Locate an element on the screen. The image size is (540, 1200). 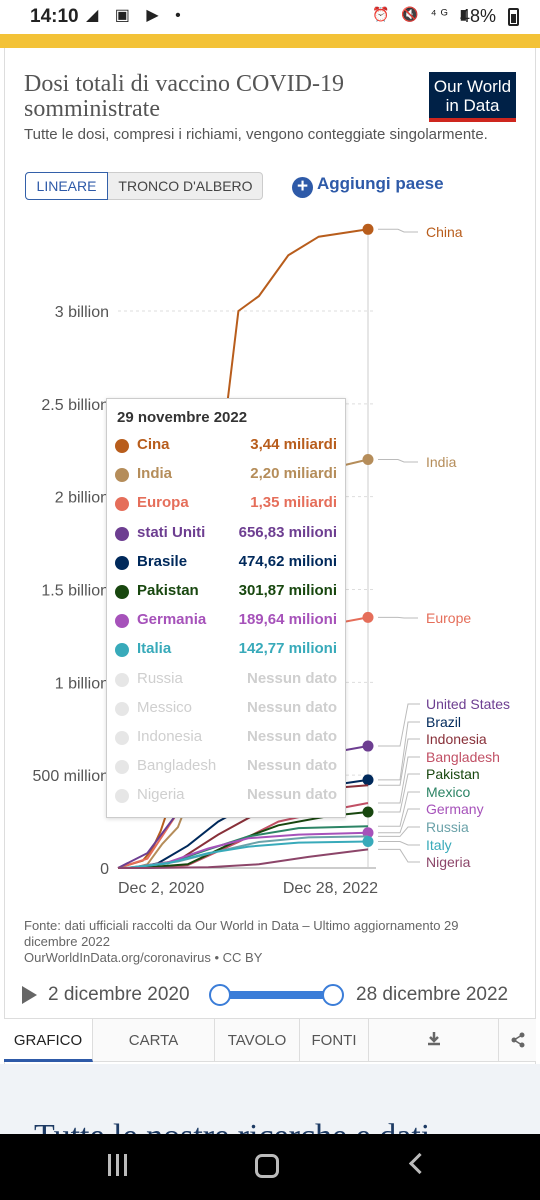
play-icon is located at coordinates (29, 995).